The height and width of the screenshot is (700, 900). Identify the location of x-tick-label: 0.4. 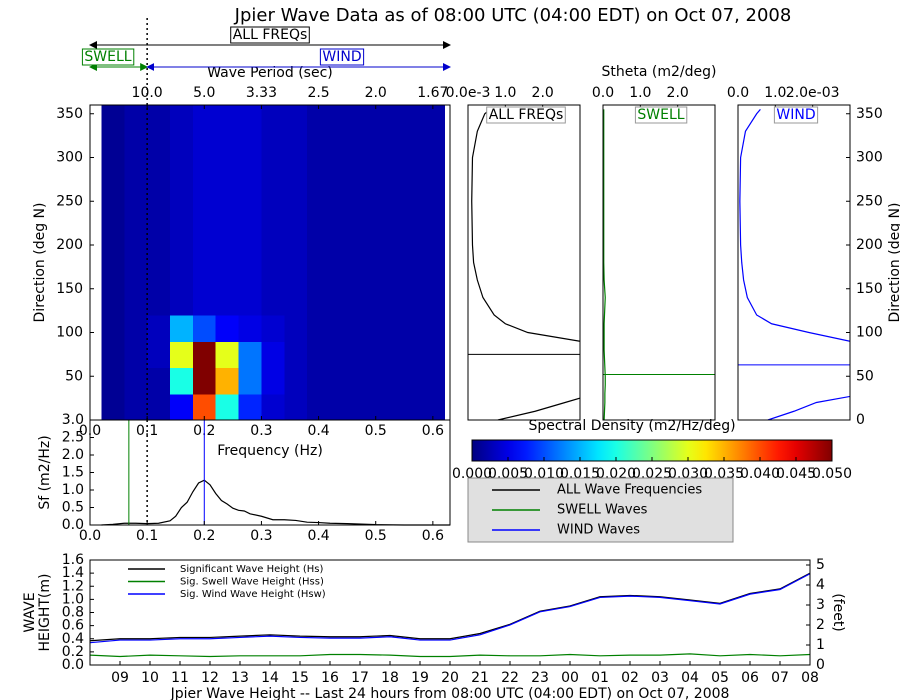
(318, 431).